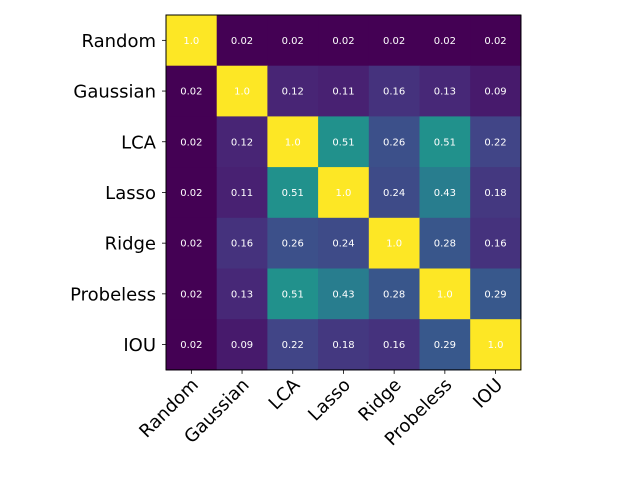 Image resolution: width=640 pixels, height=480 pixels. Describe the element at coordinates (242, 41) in the screenshot. I see `heatmap-cell-random-gaussian` at that location.